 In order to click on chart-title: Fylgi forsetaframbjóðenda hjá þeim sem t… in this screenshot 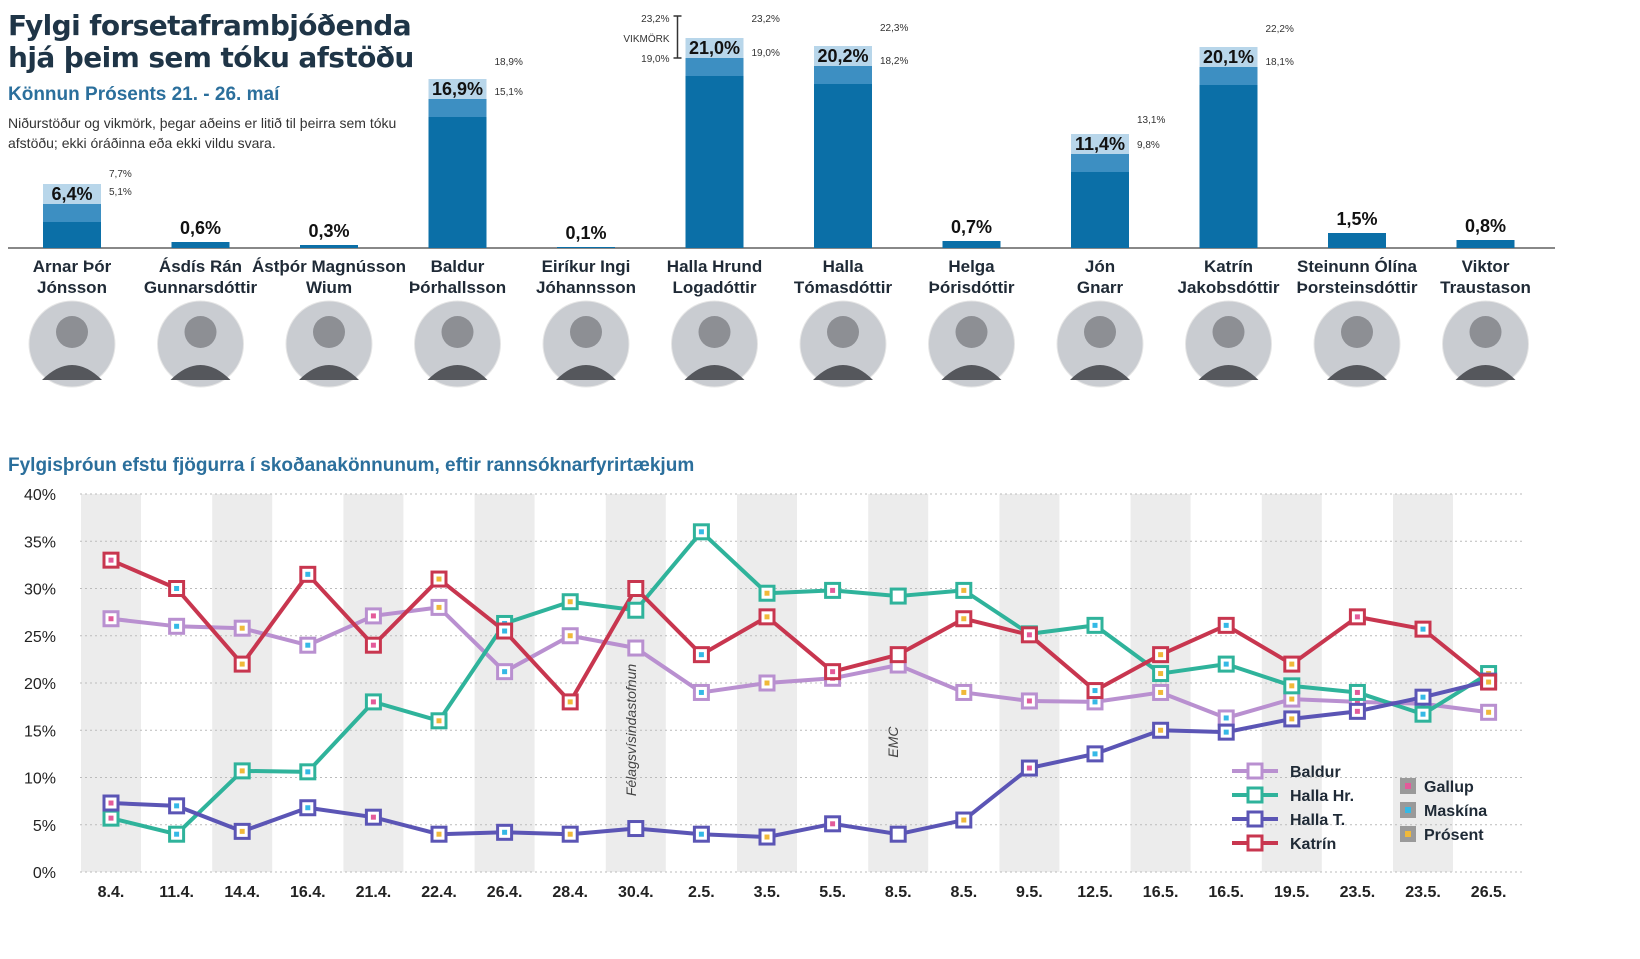, I will do `click(211, 41)`.